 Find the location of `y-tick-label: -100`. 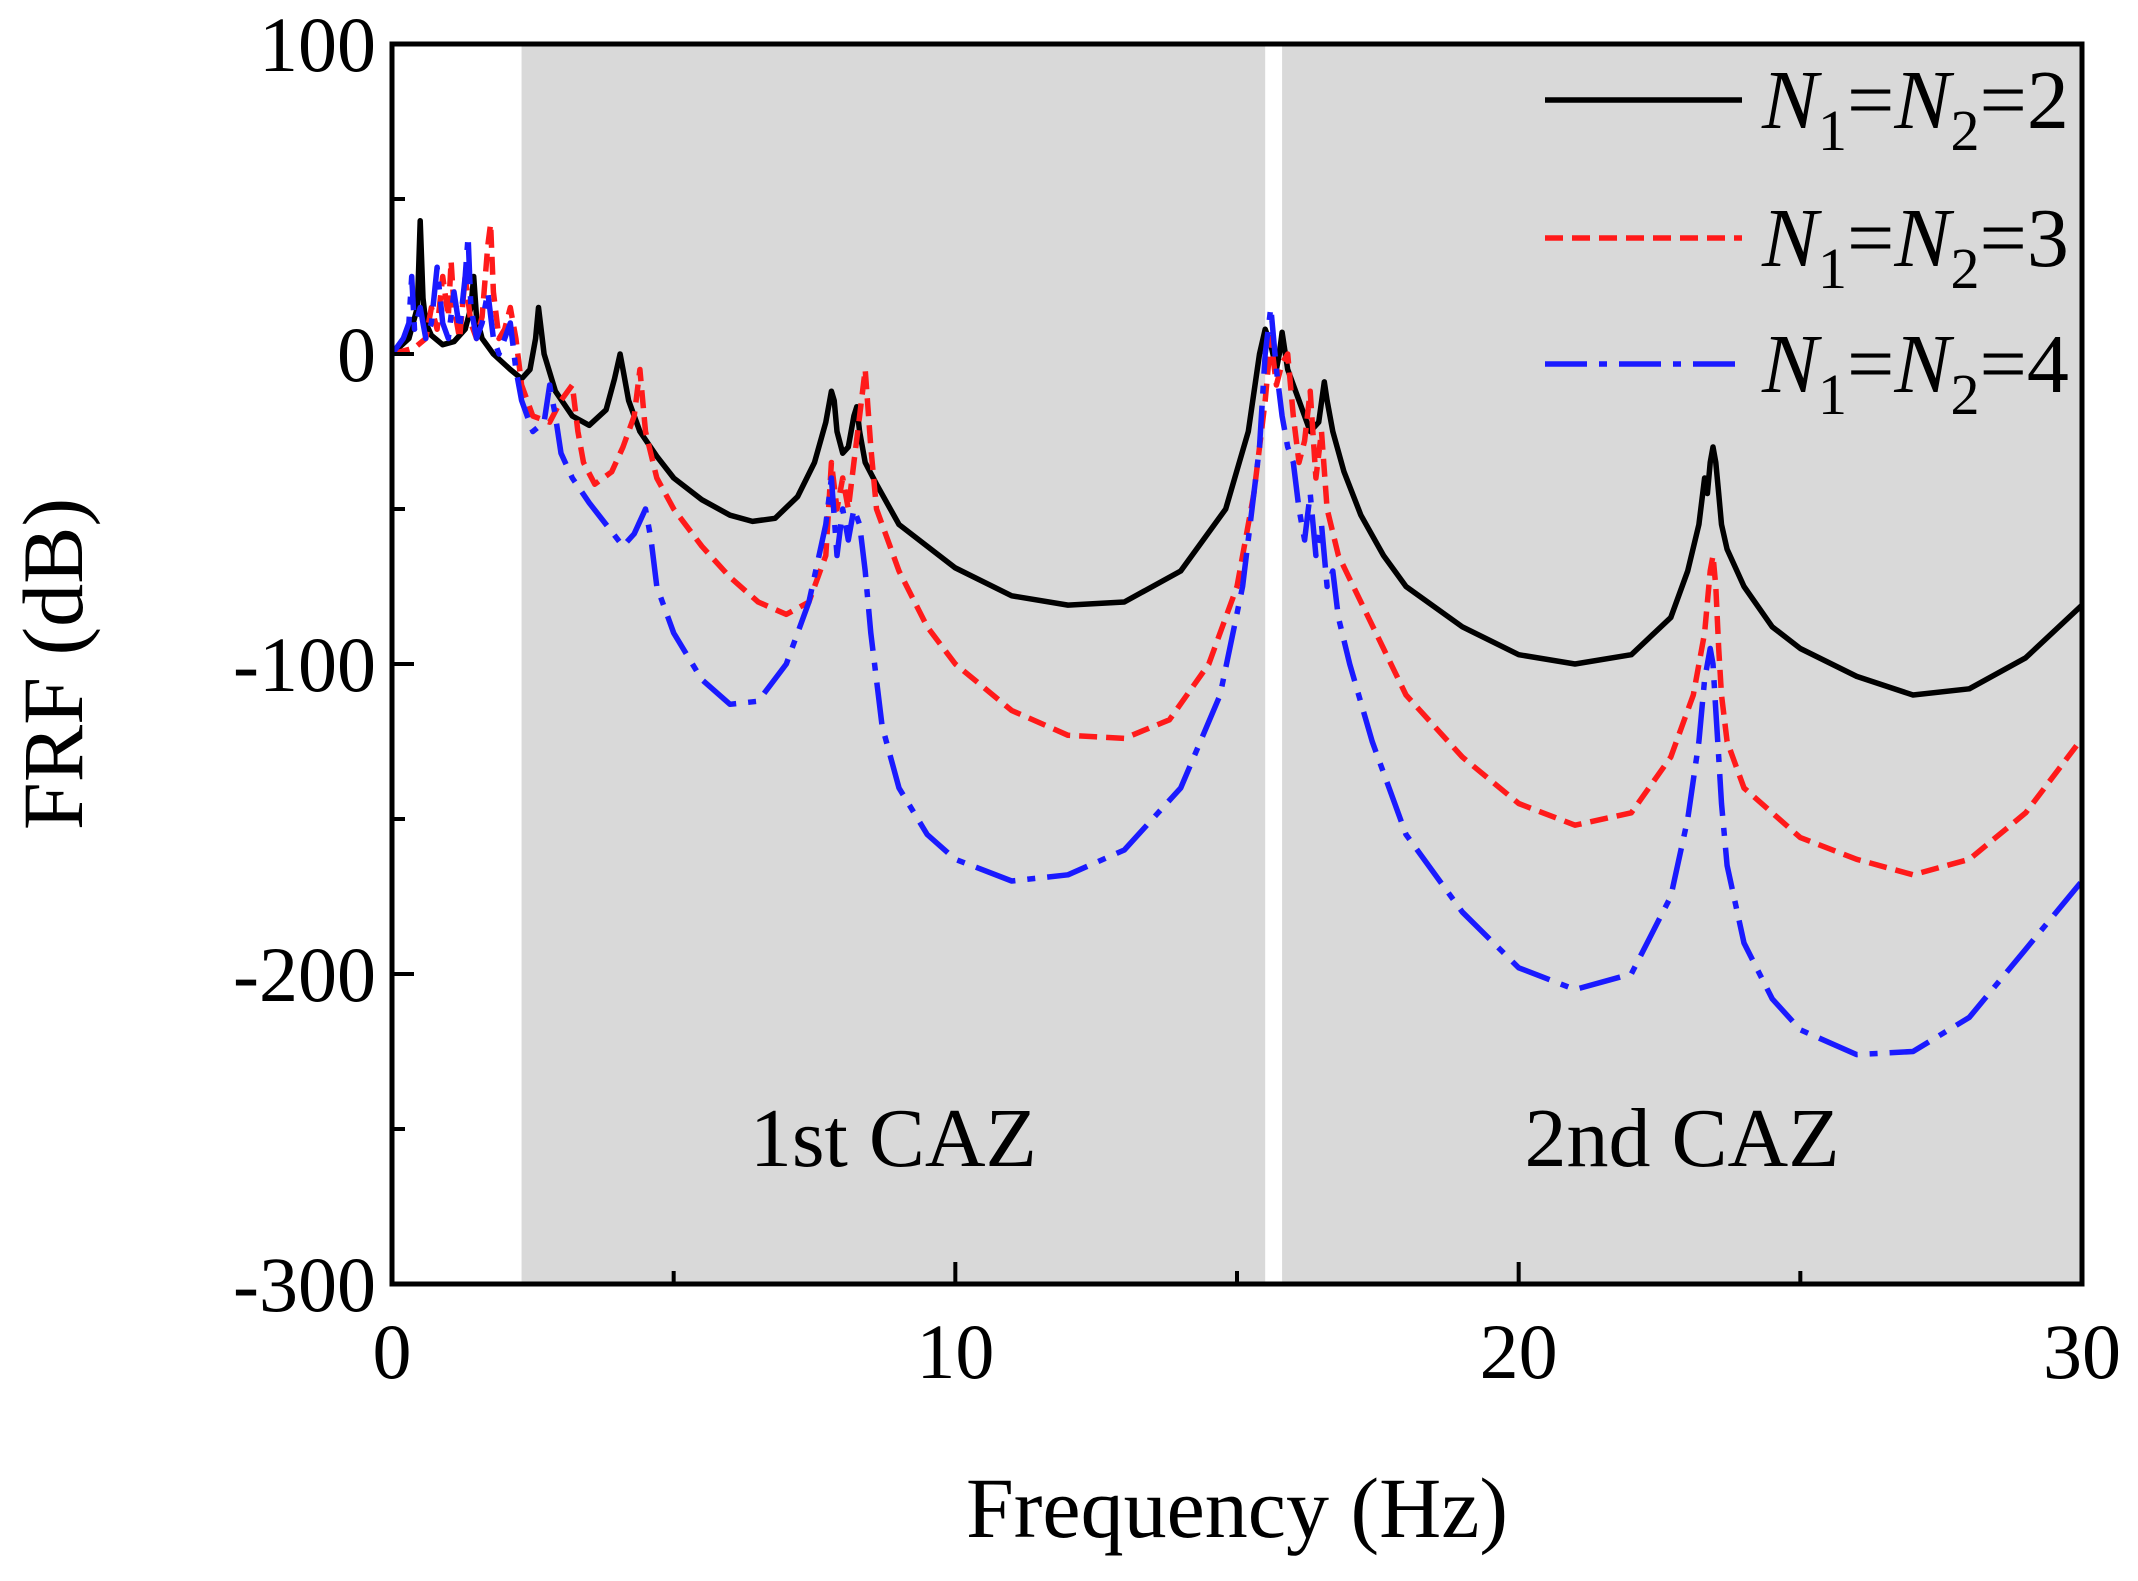

y-tick-label: -100 is located at coordinates (304, 664).